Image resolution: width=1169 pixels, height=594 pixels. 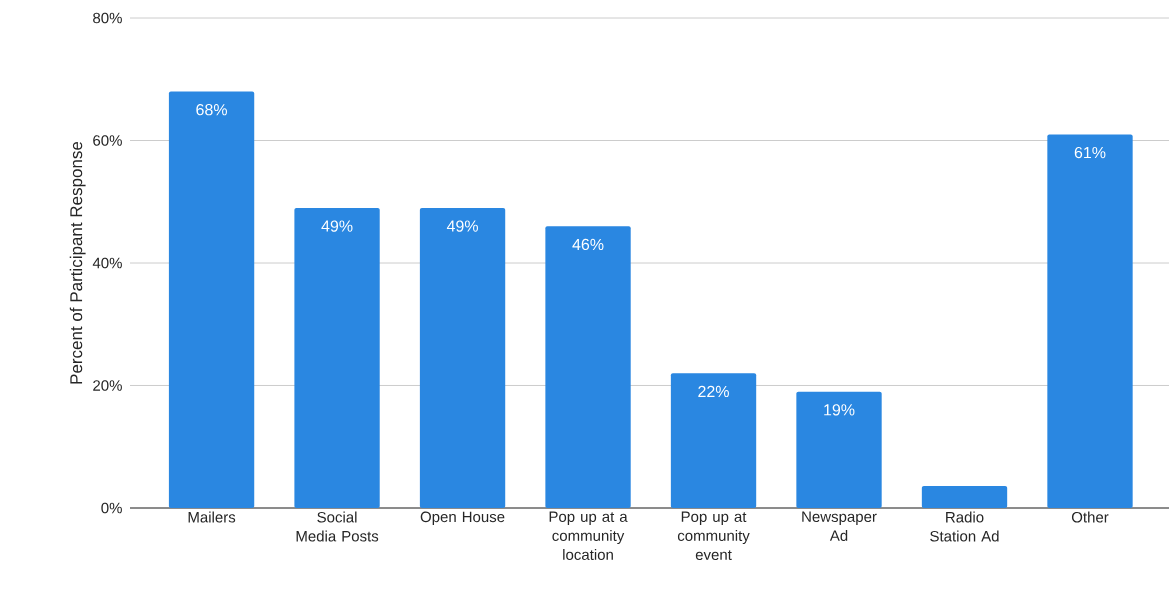 I want to click on data-label: 19%, so click(x=839, y=410).